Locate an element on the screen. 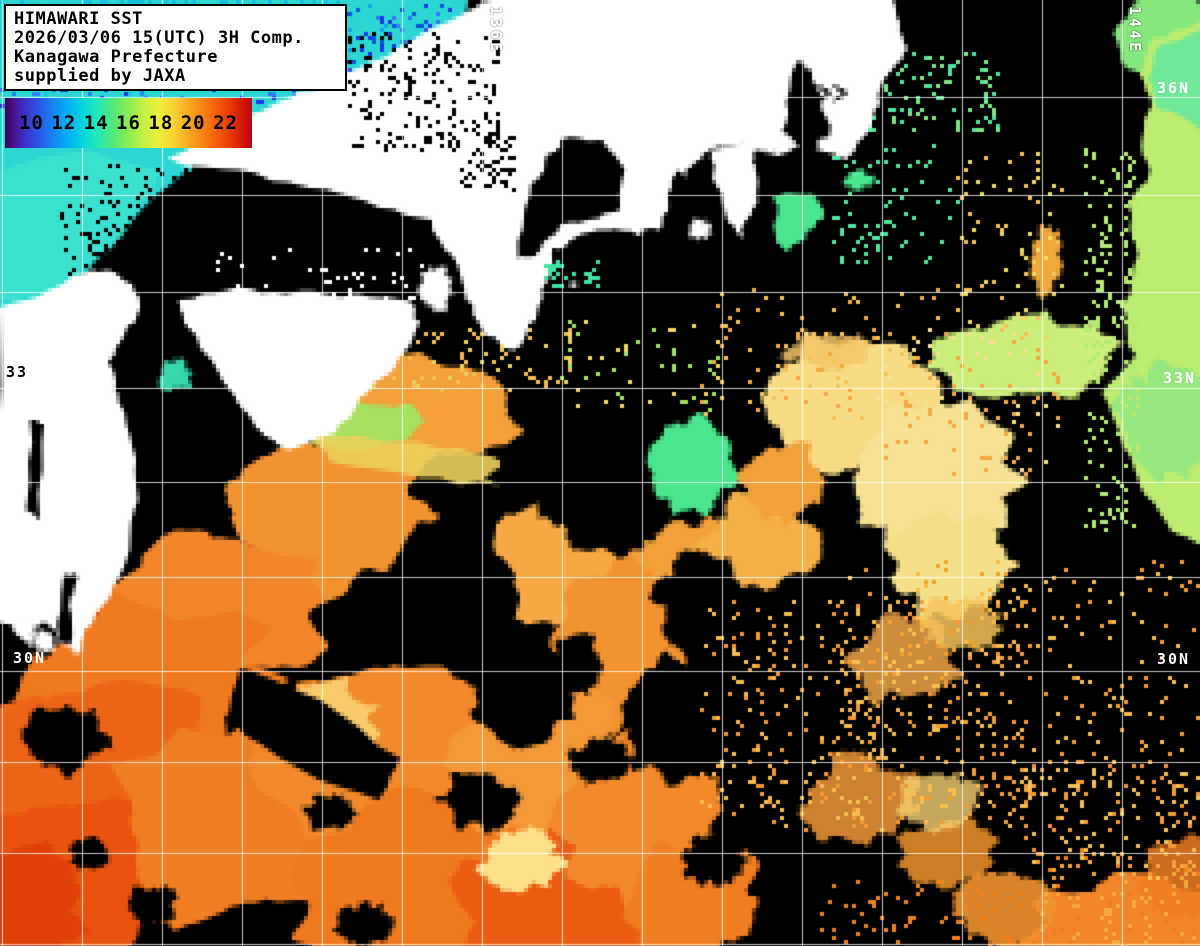 This screenshot has height=946, width=1200. colorbar-tick: 16 is located at coordinates (128, 123).